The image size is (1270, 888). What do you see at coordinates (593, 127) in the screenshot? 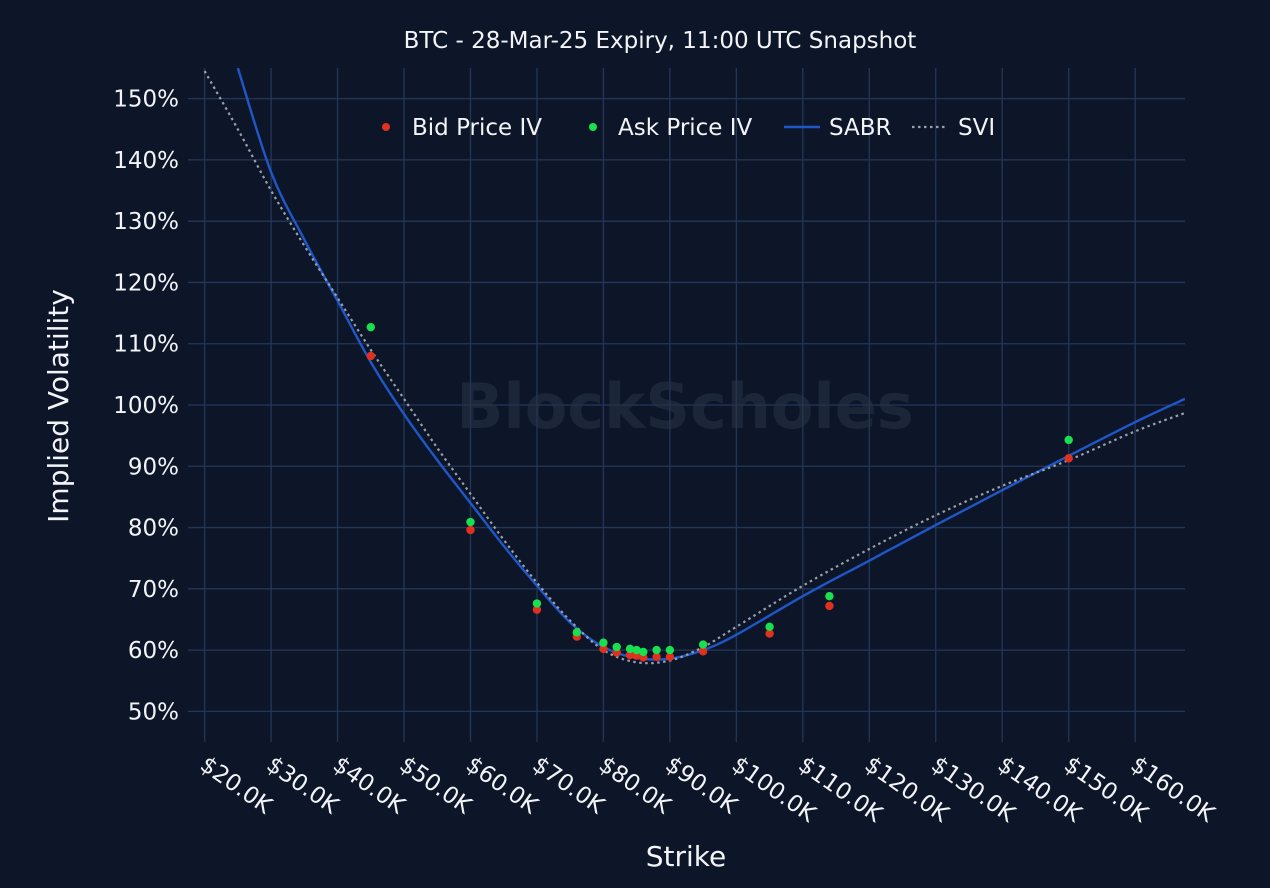
I see `legend-marker-ask-price-iv` at bounding box center [593, 127].